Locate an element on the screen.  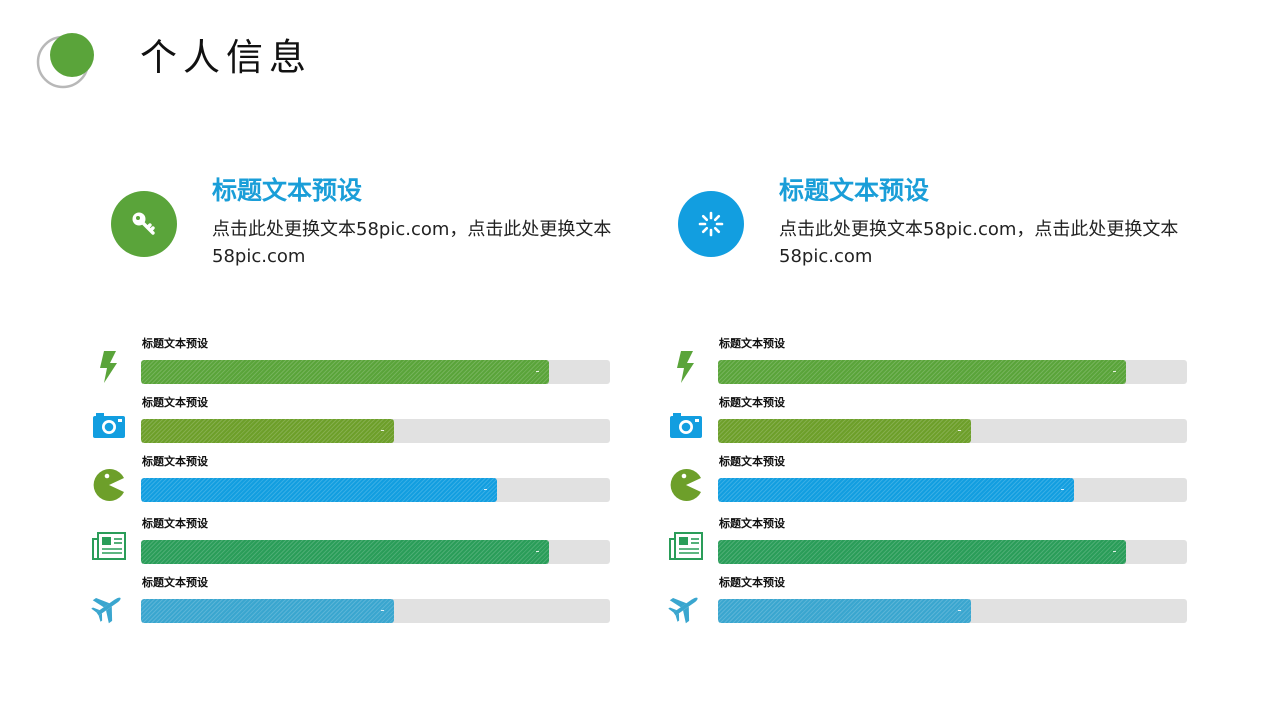
key-circle-badge is located at coordinates (144, 224).